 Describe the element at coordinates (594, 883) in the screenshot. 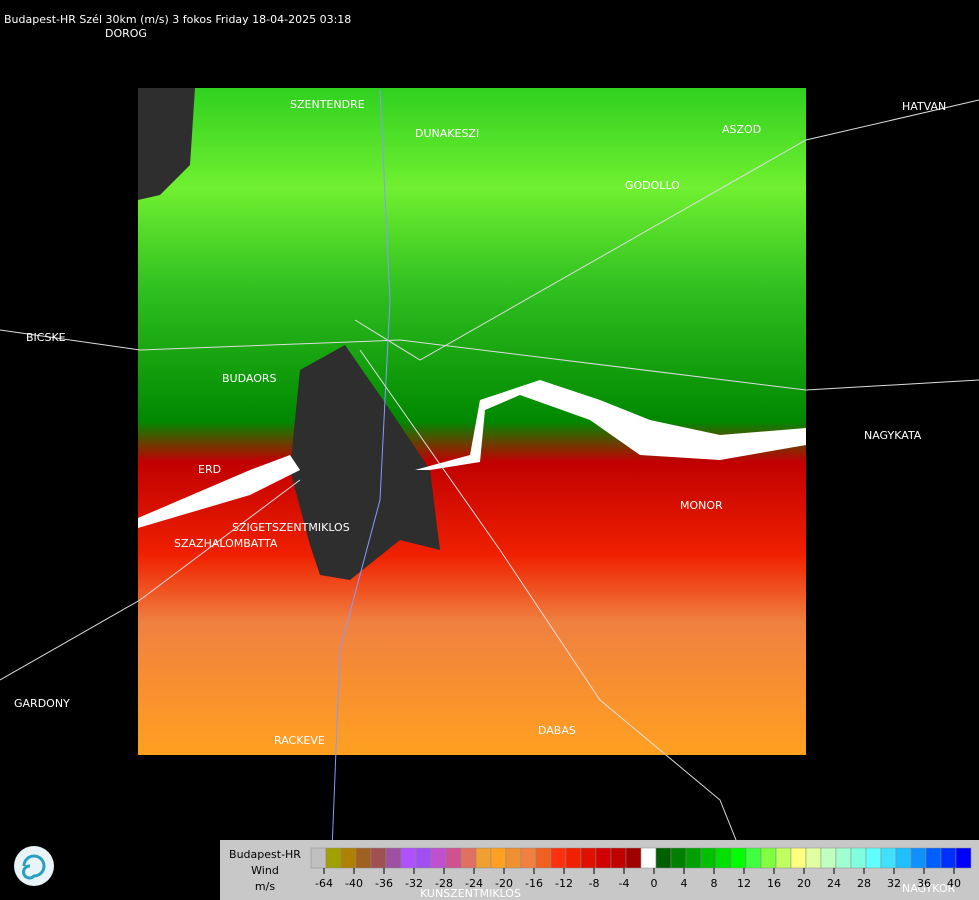

I see `legend-tick-label: -8` at that location.